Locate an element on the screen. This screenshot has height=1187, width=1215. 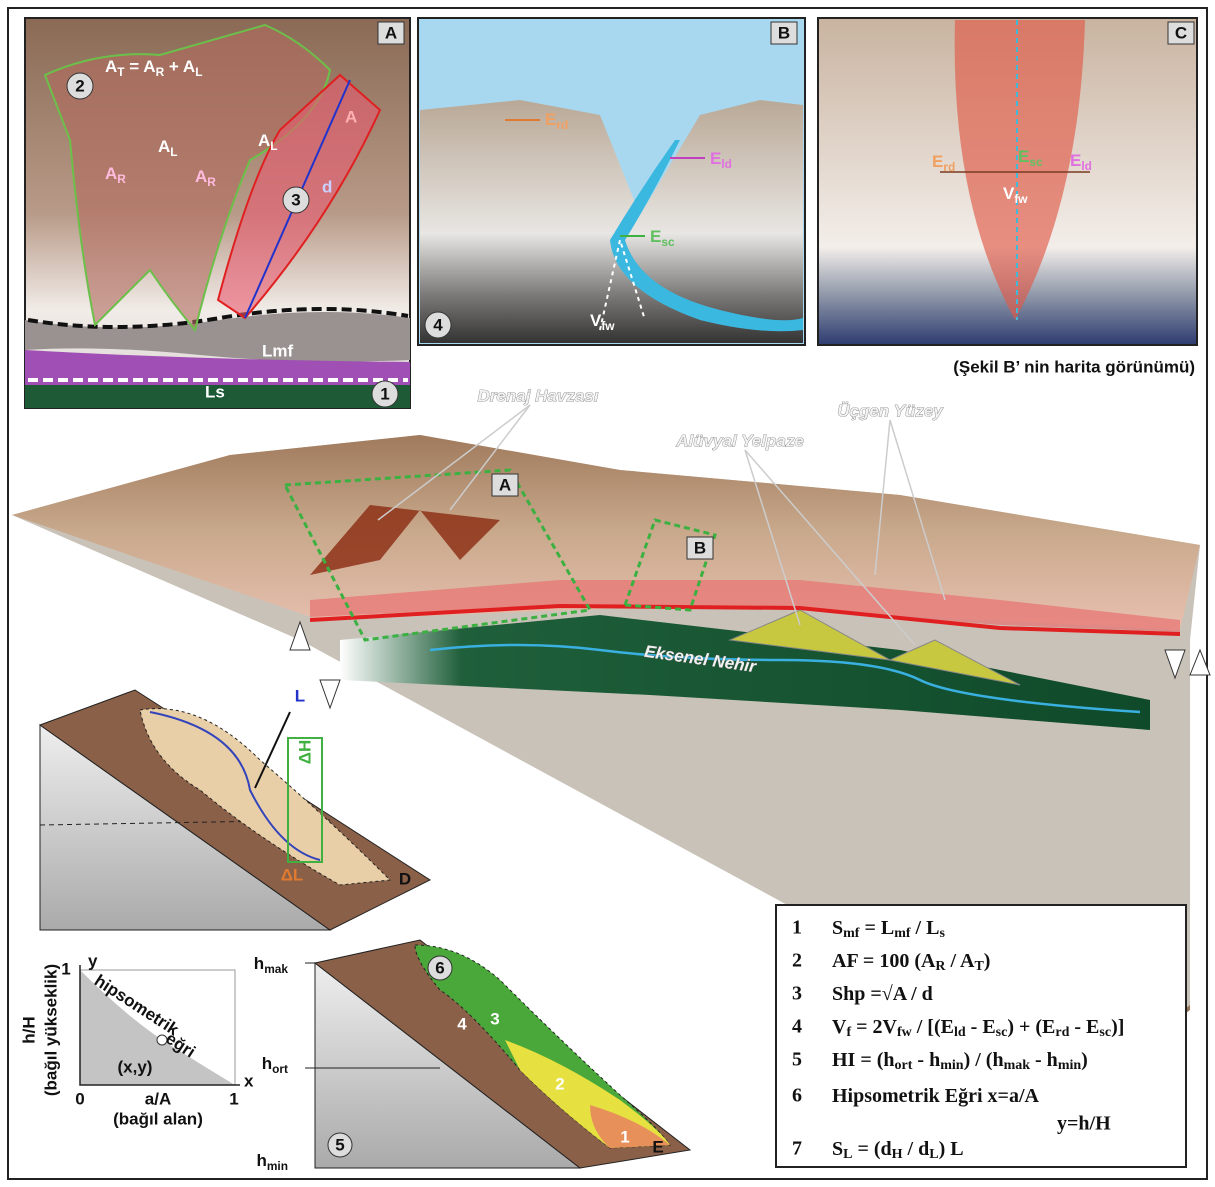
fault-arrows is located at coordinates (1187, 664).